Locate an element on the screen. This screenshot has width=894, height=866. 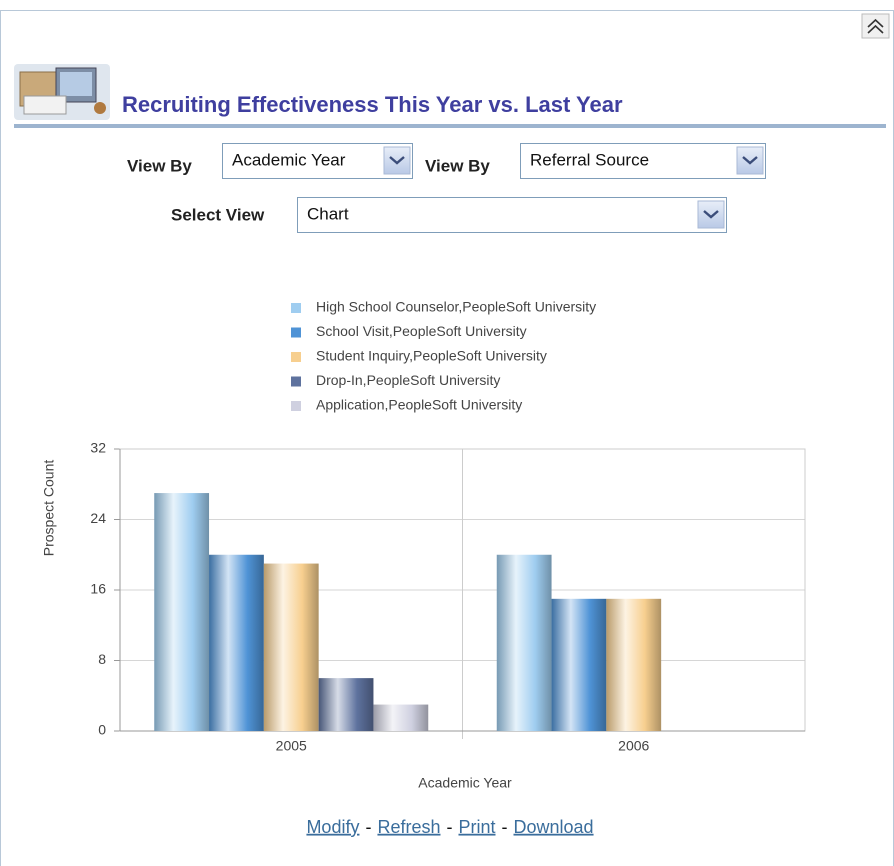
y-tick-label: 32 is located at coordinates (98, 448).